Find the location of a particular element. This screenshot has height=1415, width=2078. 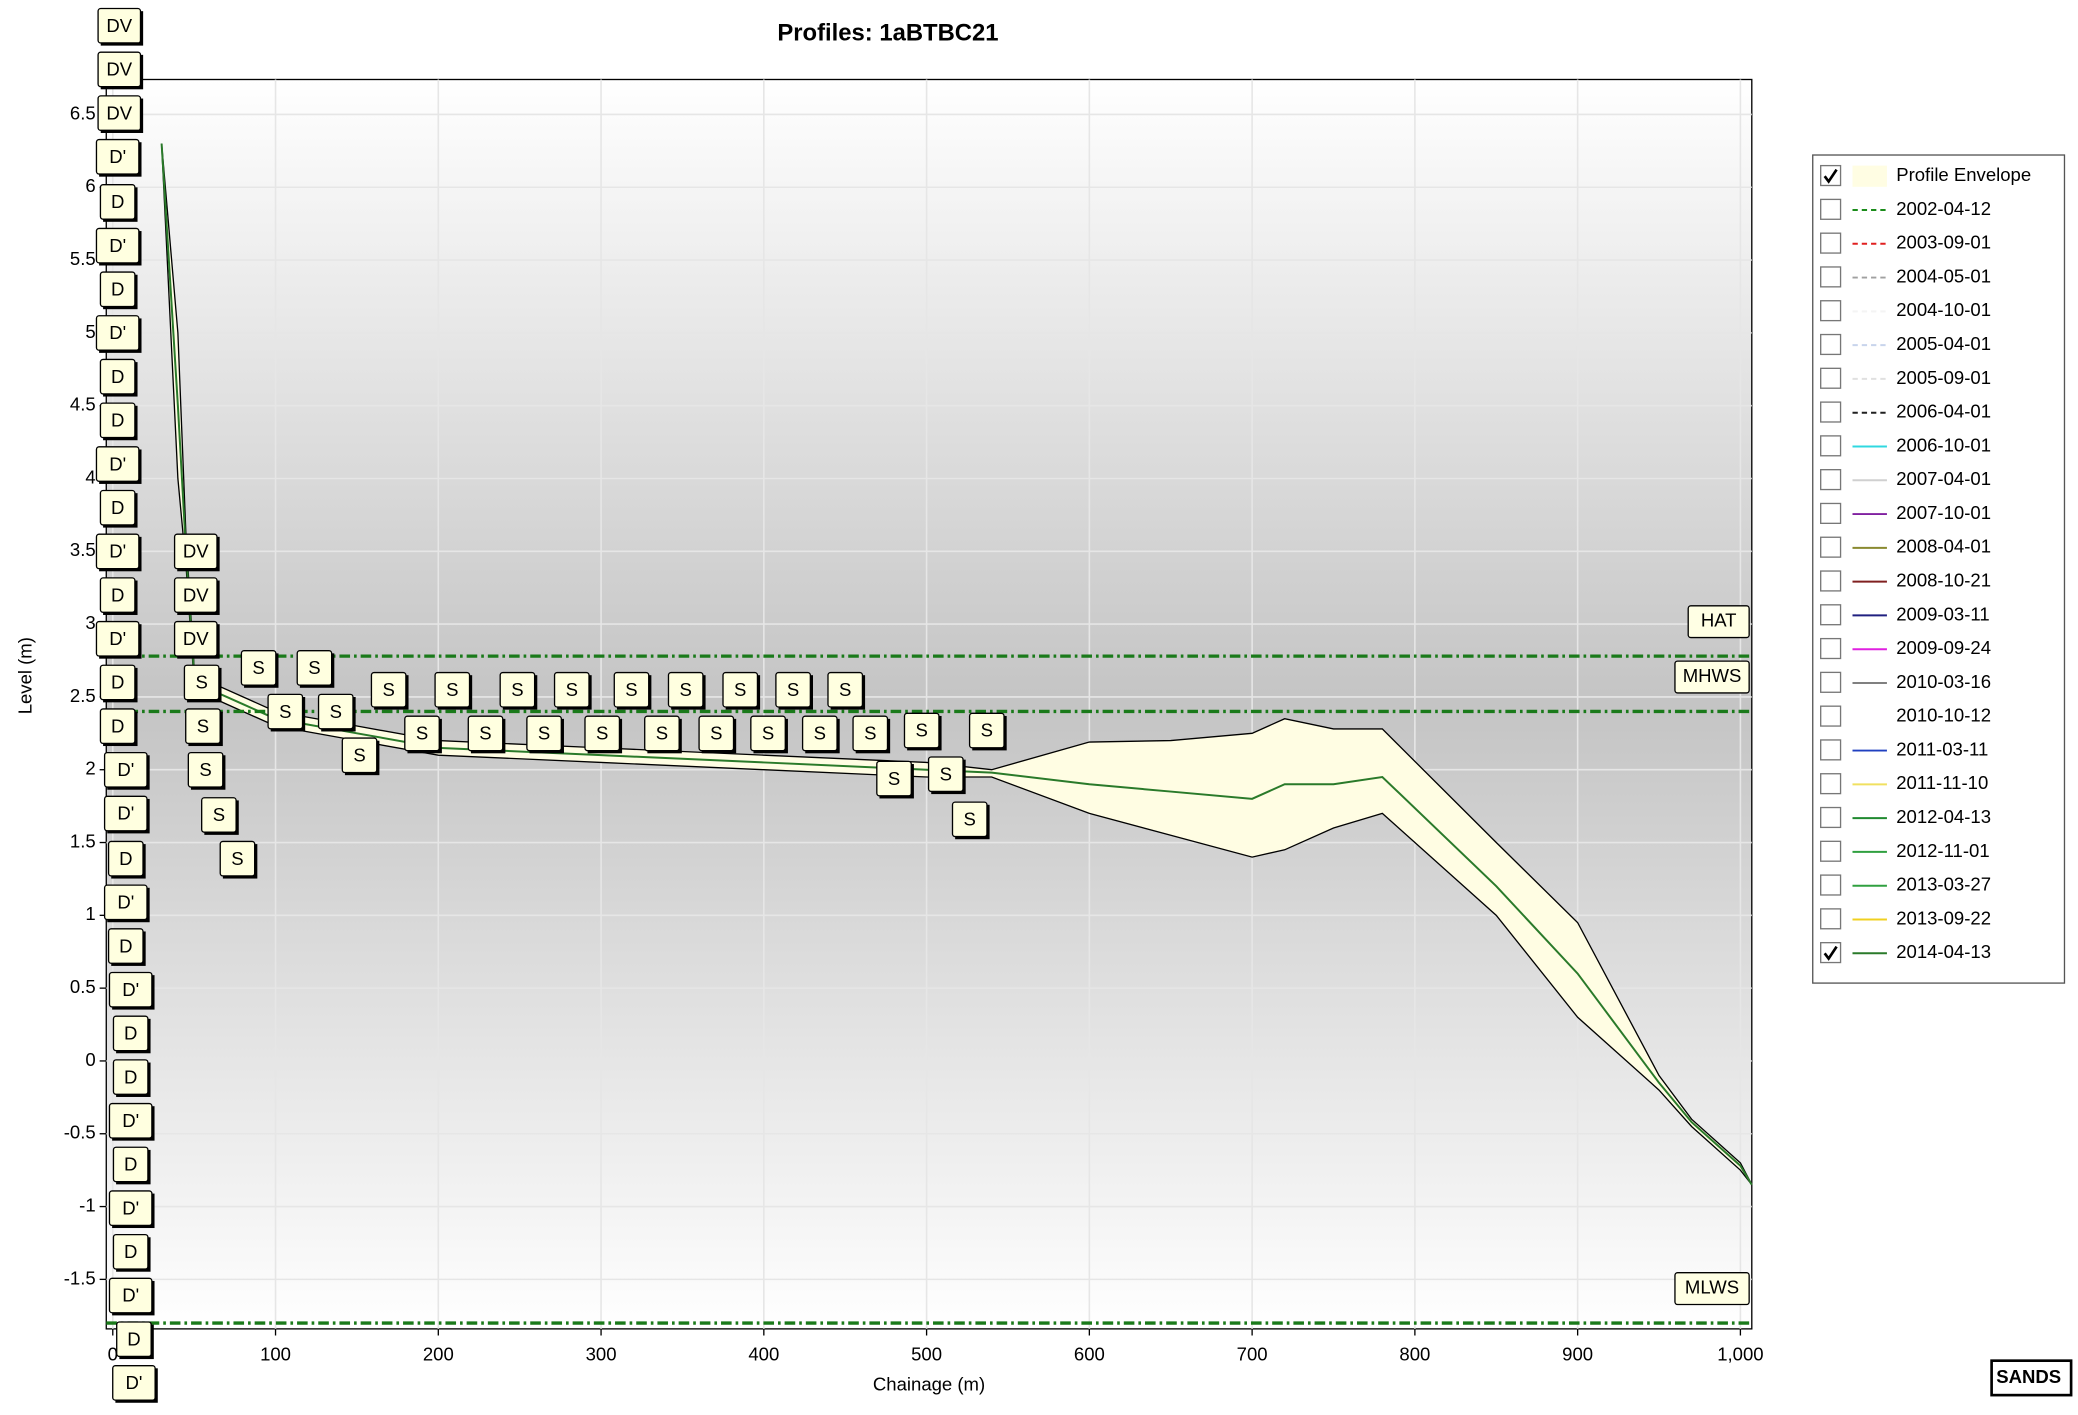

y-tick-label: 5 is located at coordinates (90, 331).